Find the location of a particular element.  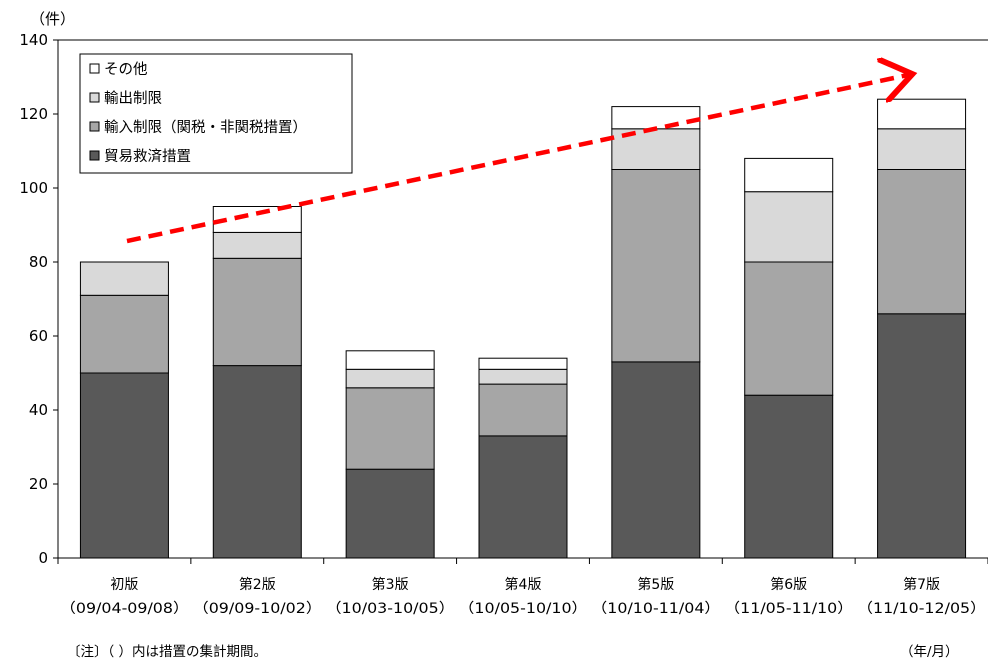

y-tick-label: 120 is located at coordinates (33, 114).